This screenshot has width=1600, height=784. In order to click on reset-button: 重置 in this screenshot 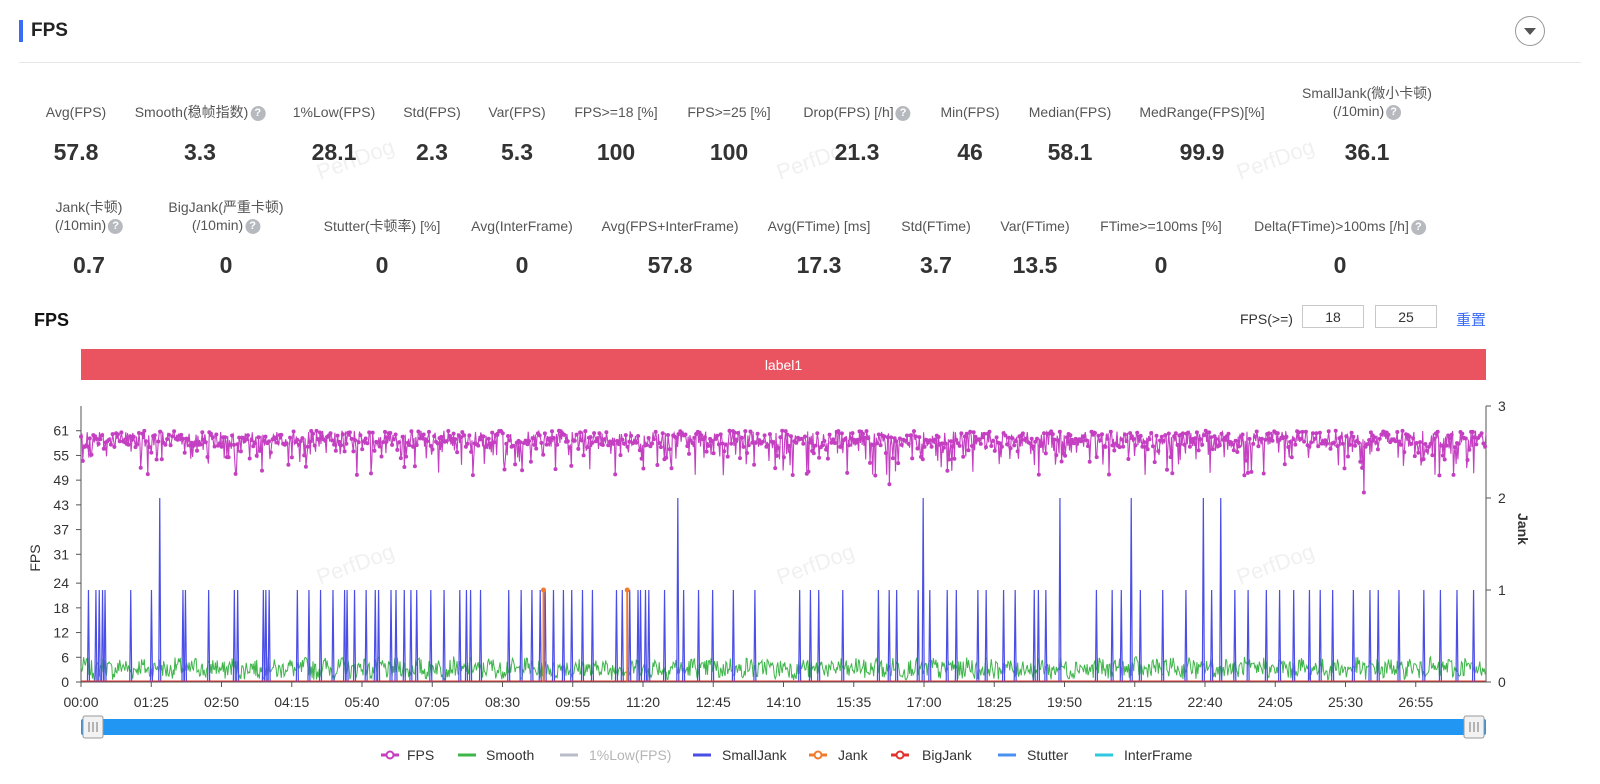, I will do `click(1471, 320)`.